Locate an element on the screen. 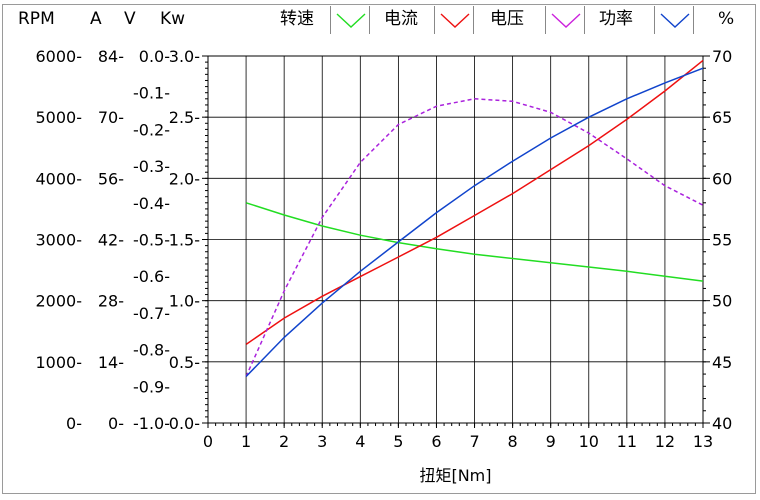 The height and width of the screenshot is (500, 760). x-tick-label: 11 is located at coordinates (627, 441).